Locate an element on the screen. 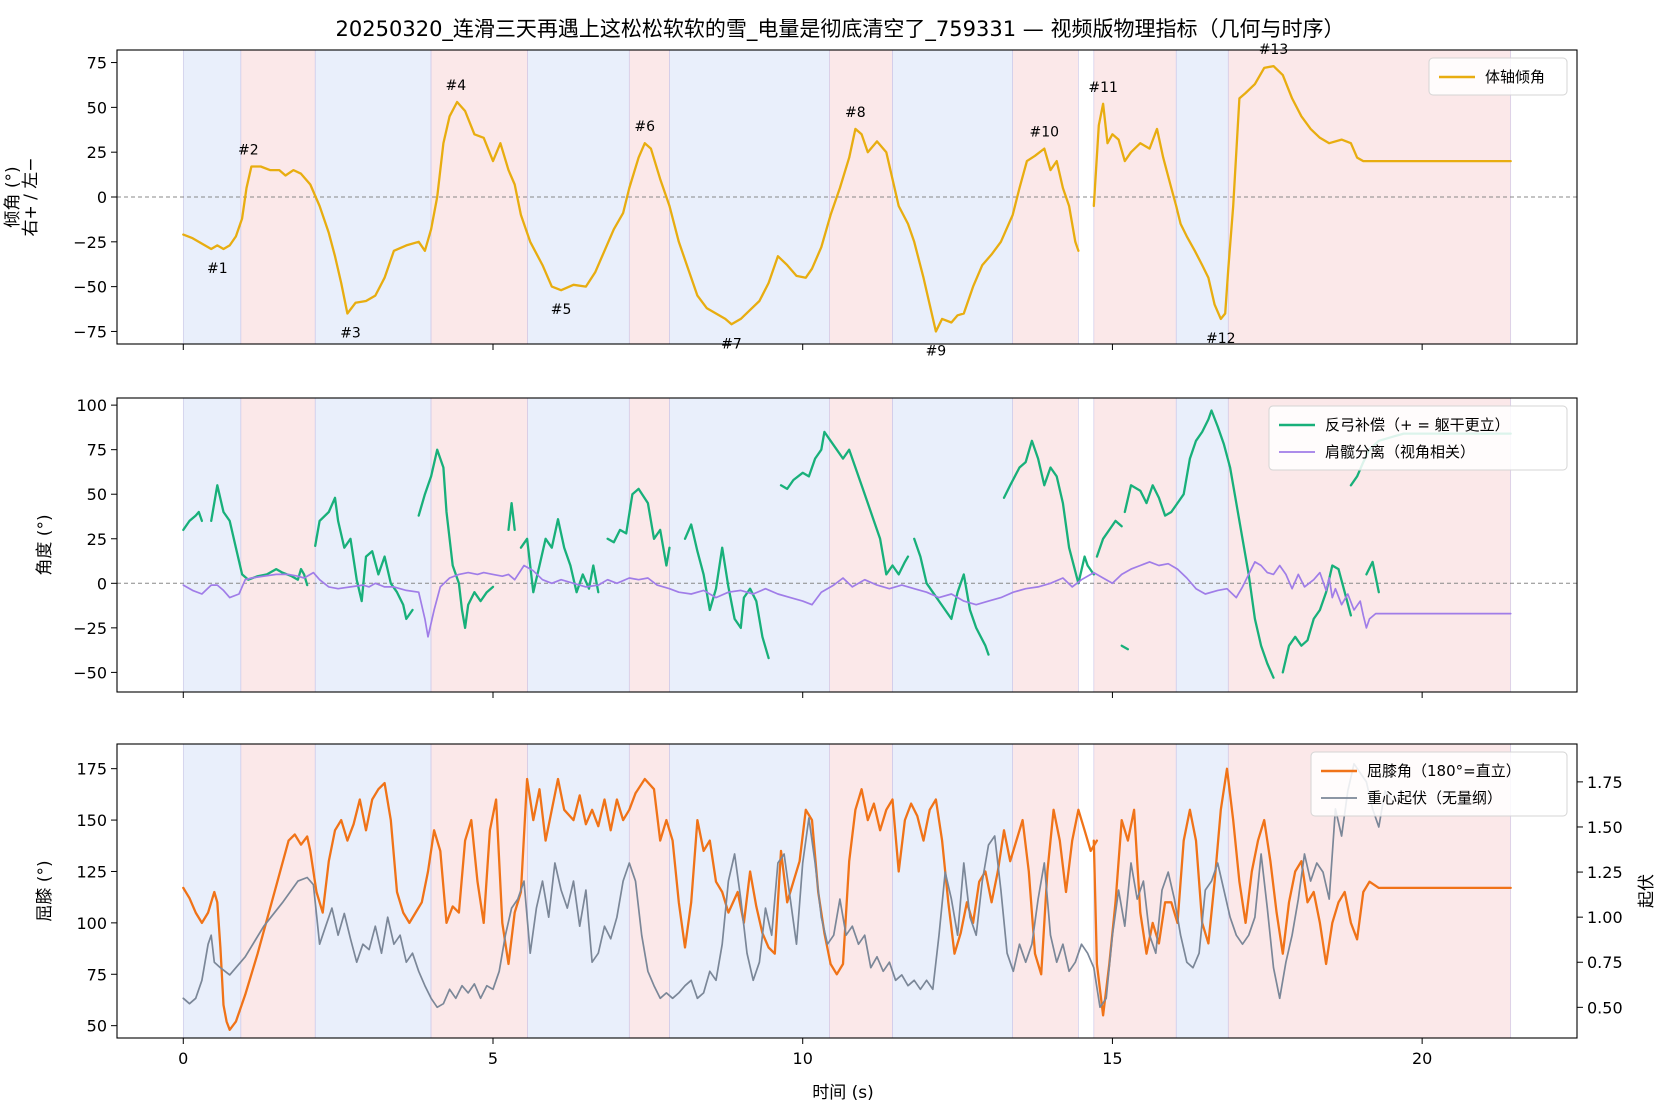 This screenshot has height=1115, width=1670. legend-label: 重心起伏（无量纲） is located at coordinates (1434, 798).